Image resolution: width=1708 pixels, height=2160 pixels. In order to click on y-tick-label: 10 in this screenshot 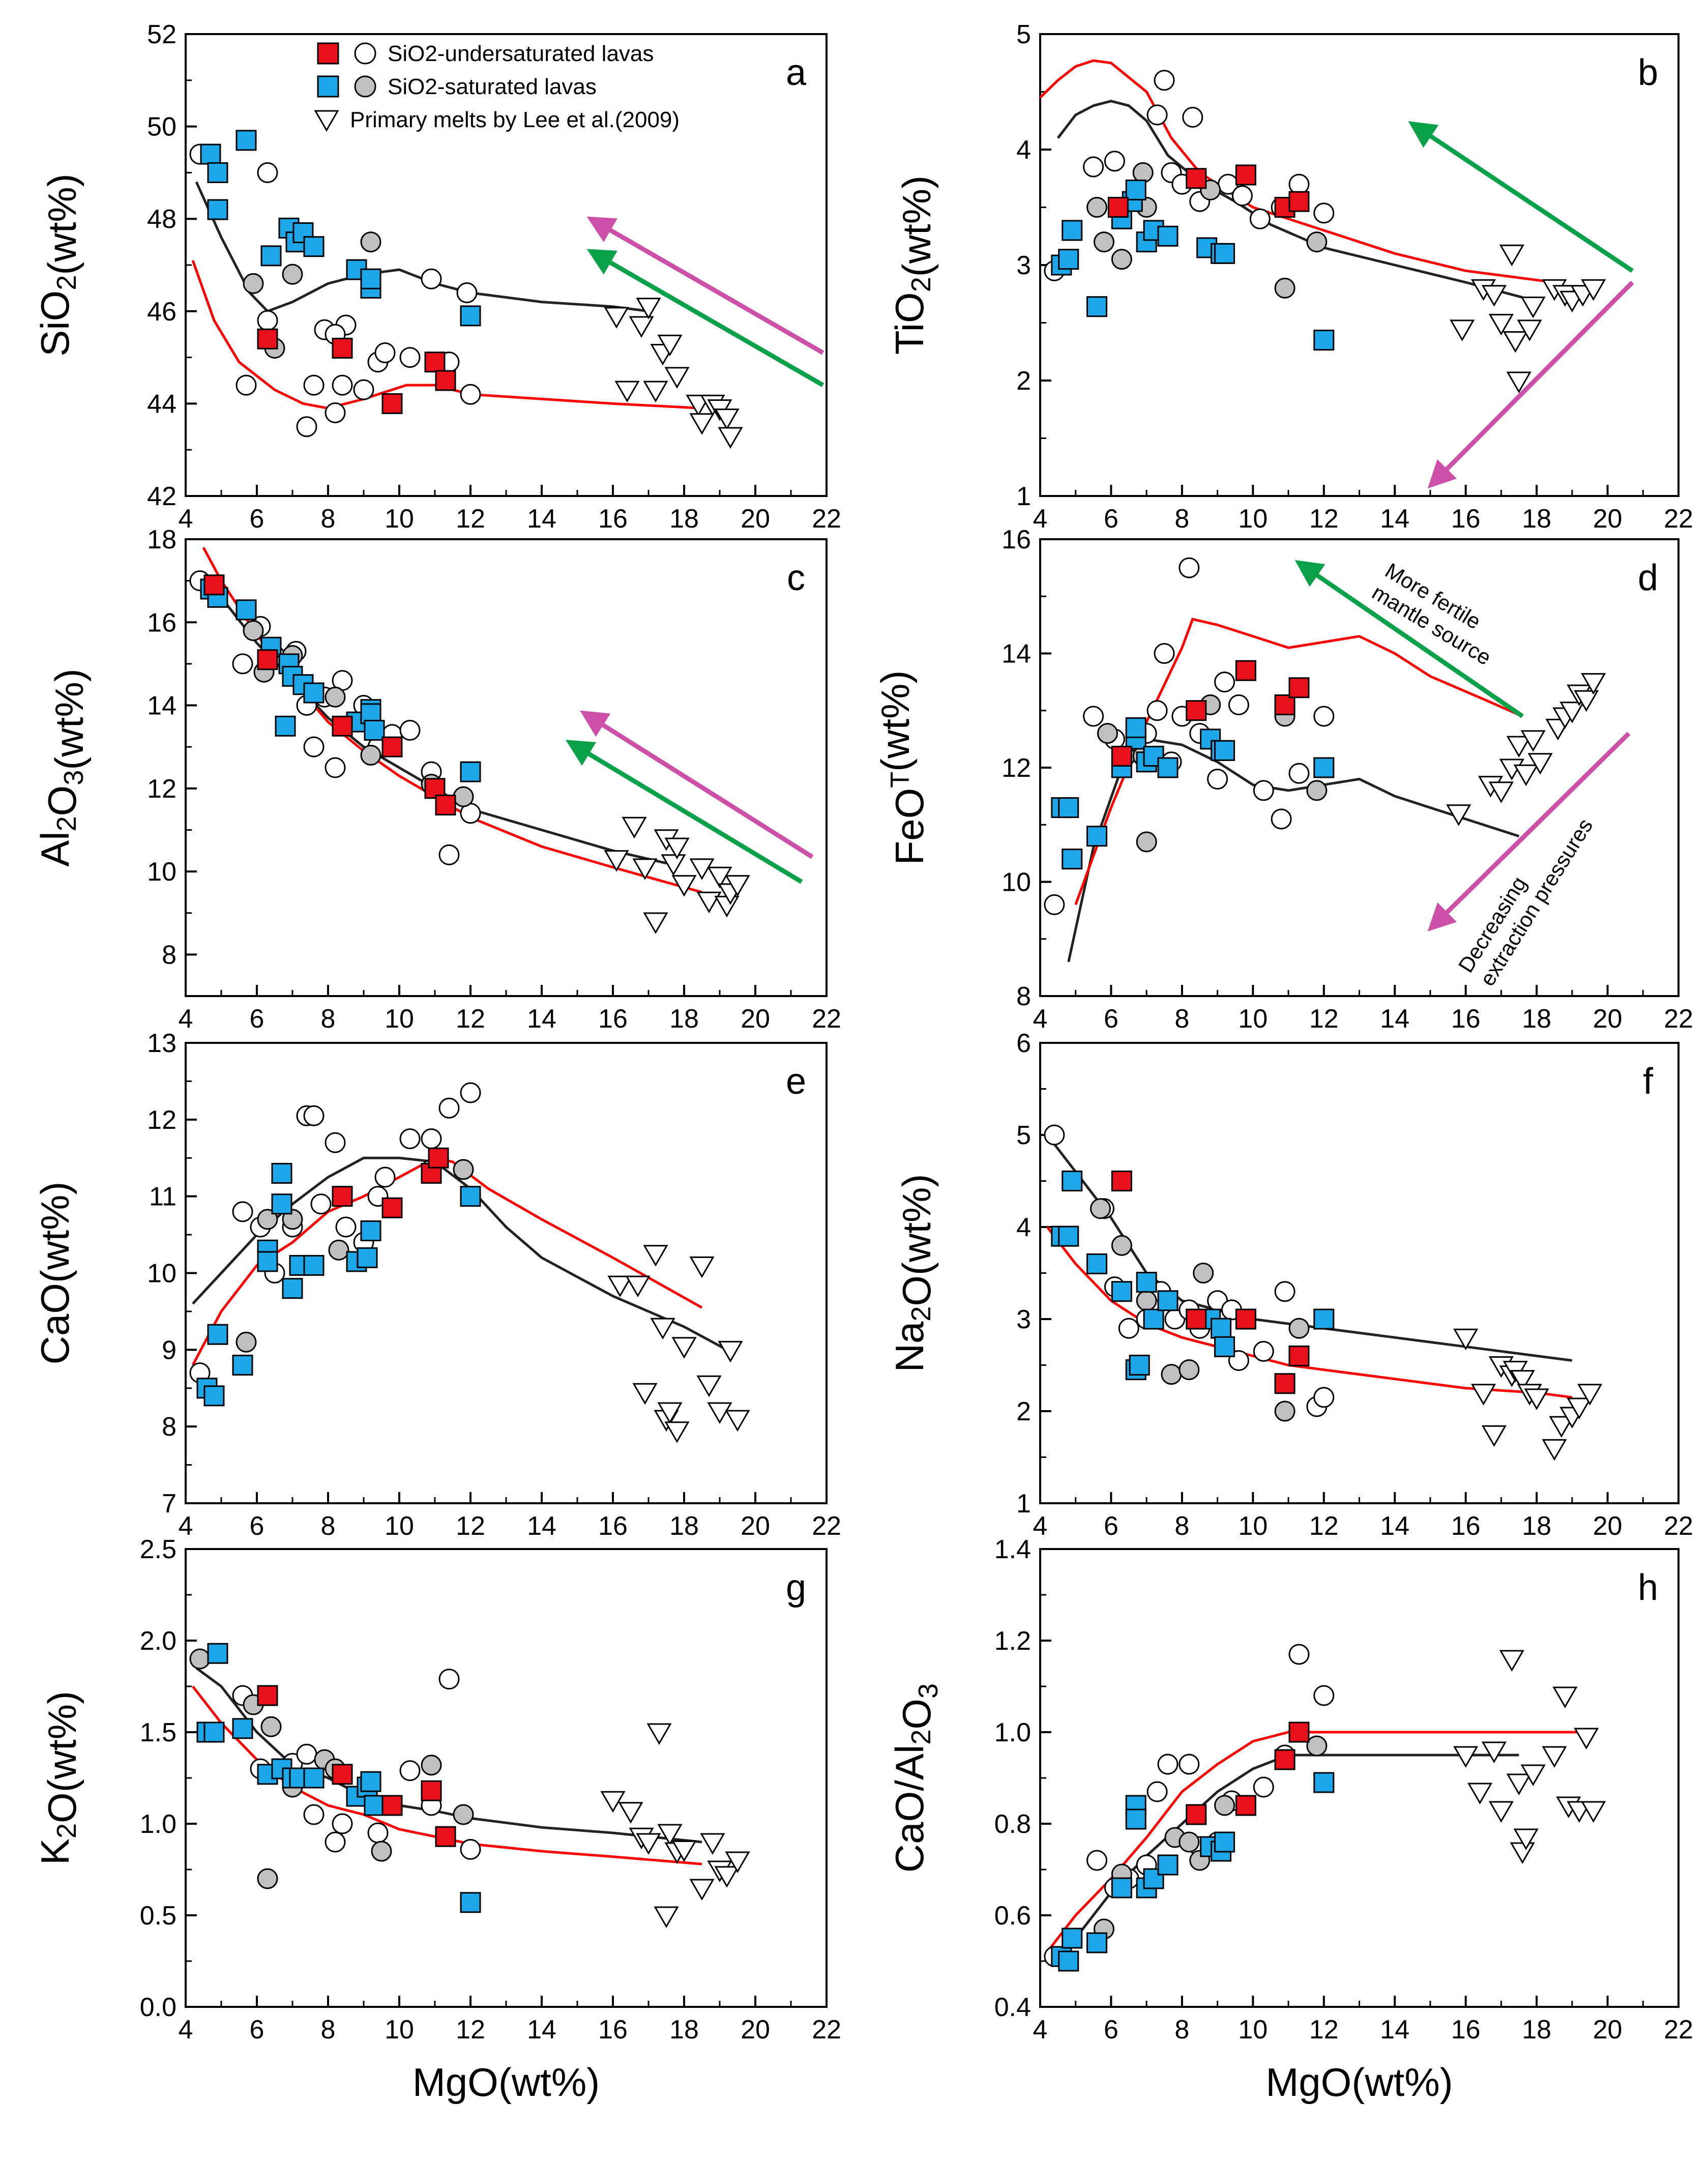, I will do `click(161, 872)`.